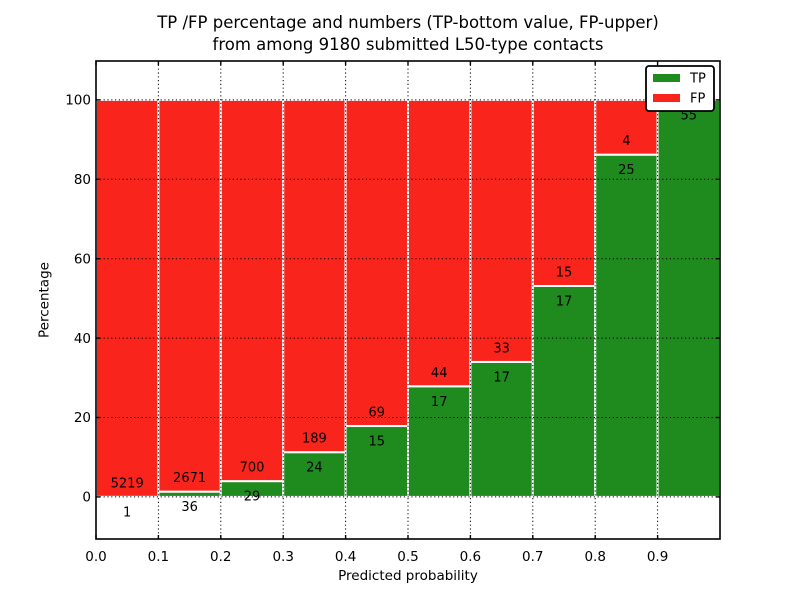 This screenshot has height=600, width=800. I want to click on fp-count-label: 4, so click(626, 141).